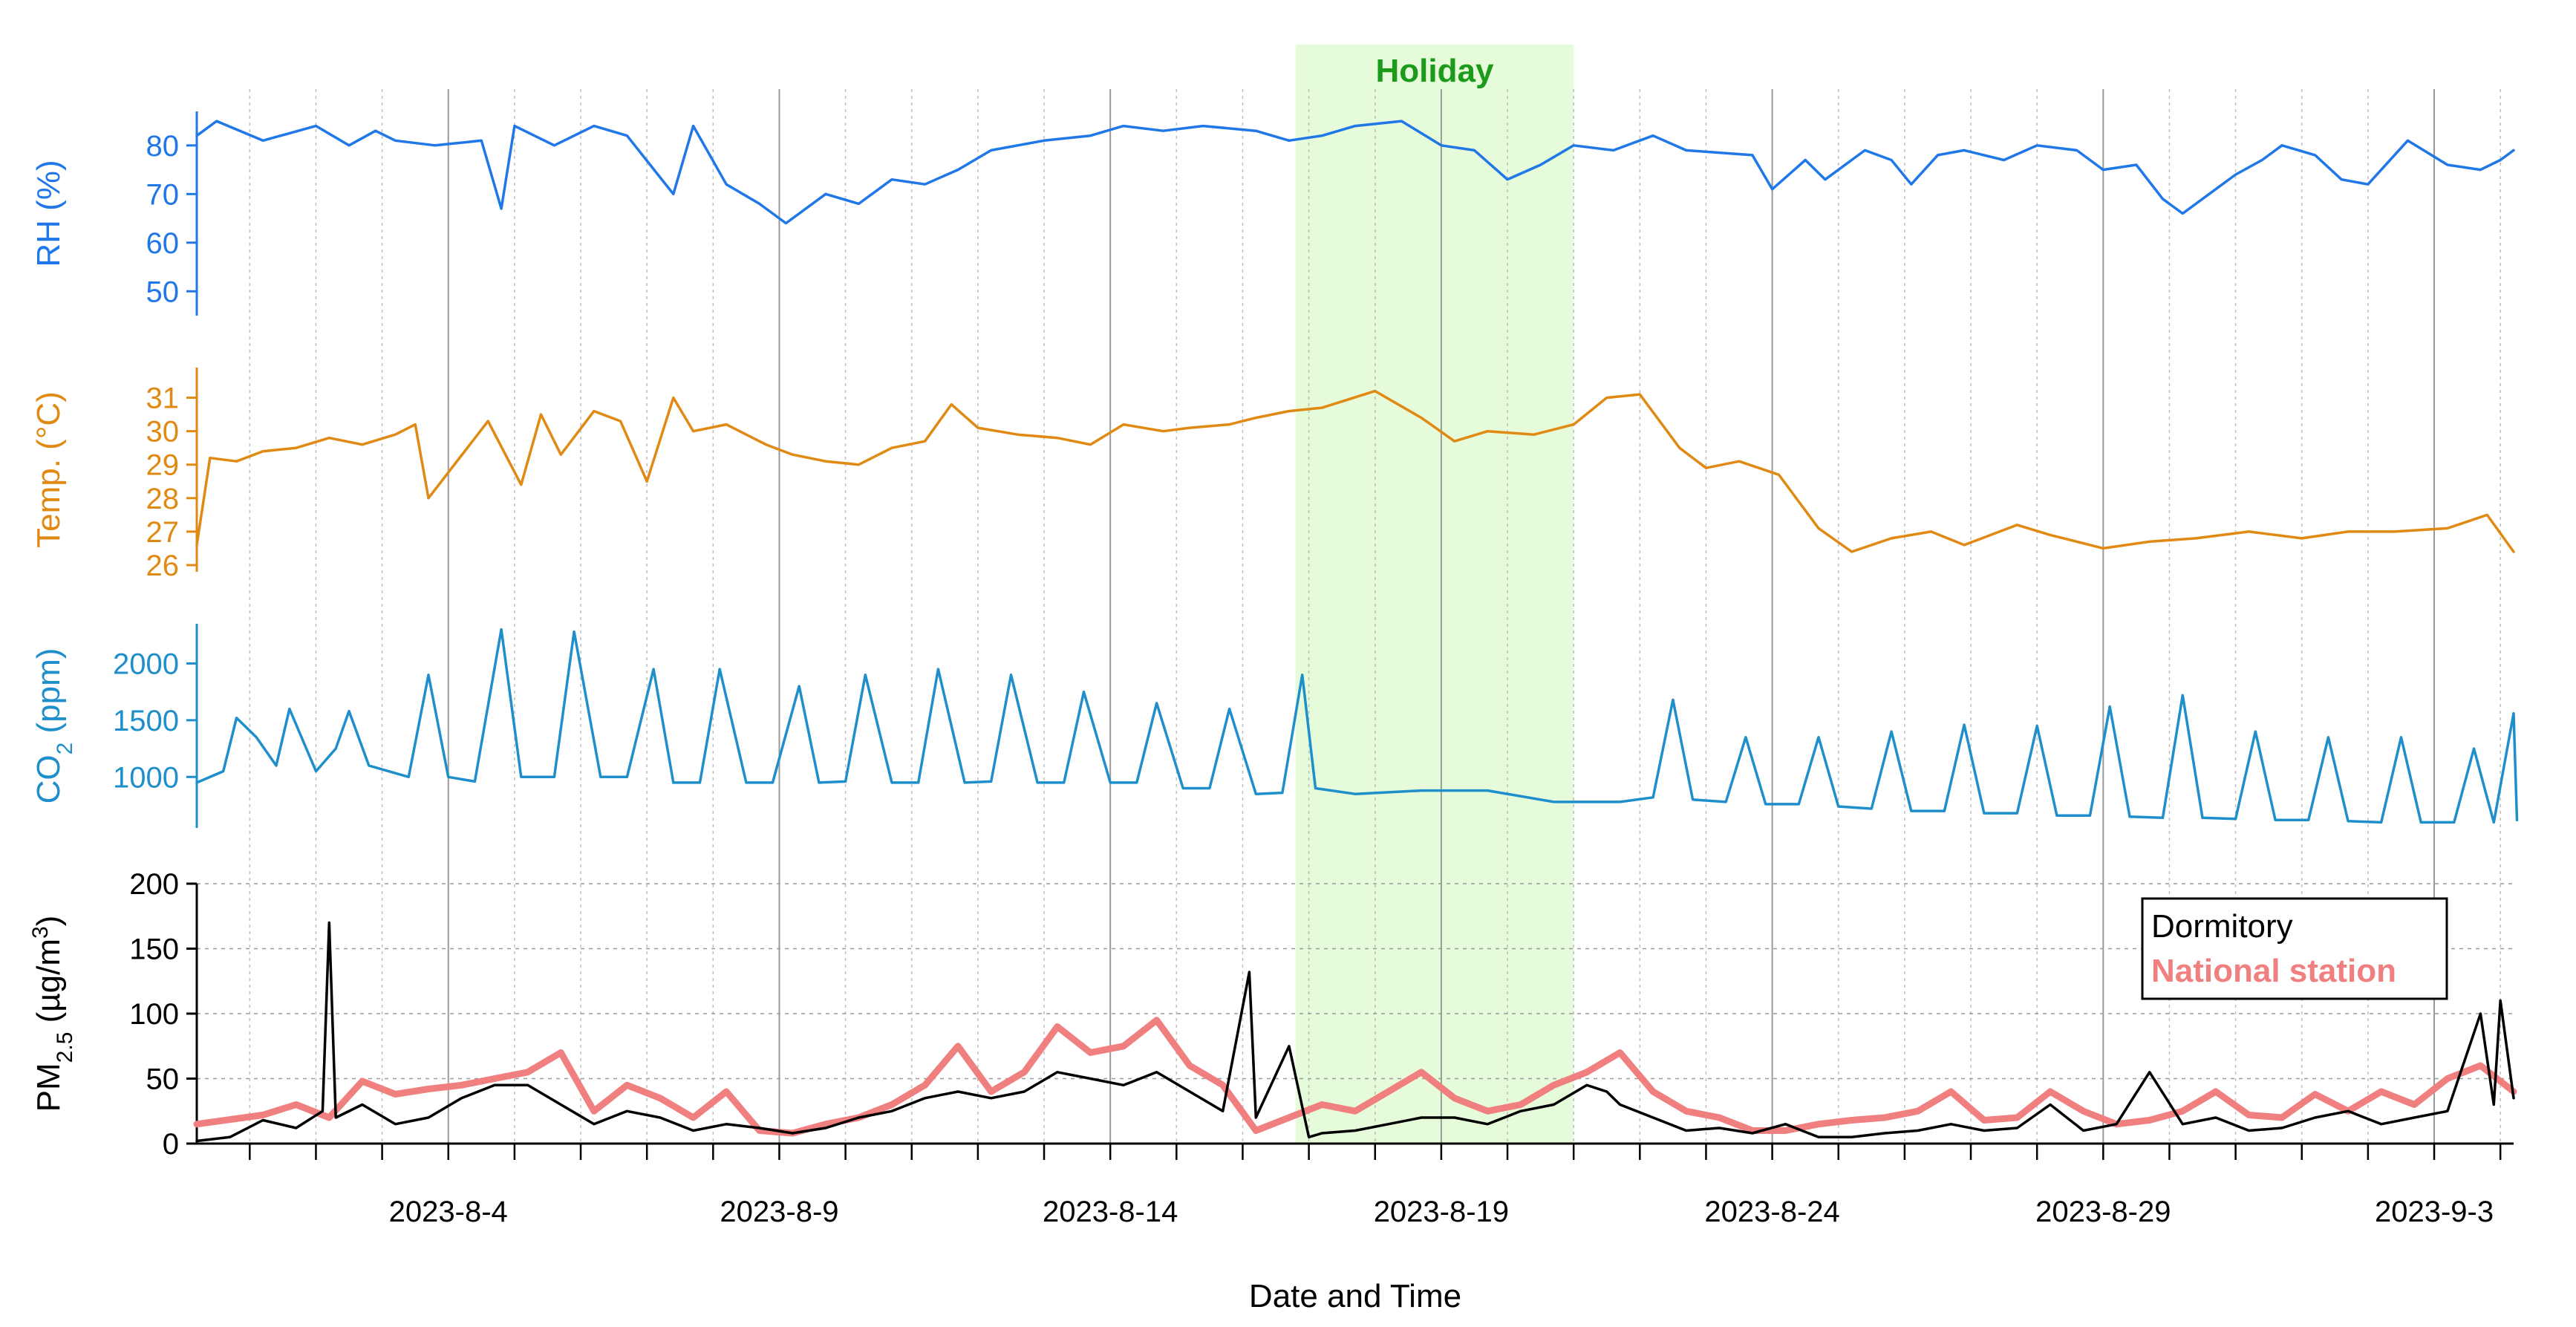 The height and width of the screenshot is (1327, 2576). I want to click on x-tick-label: 2023-8-19, so click(1441, 1212).